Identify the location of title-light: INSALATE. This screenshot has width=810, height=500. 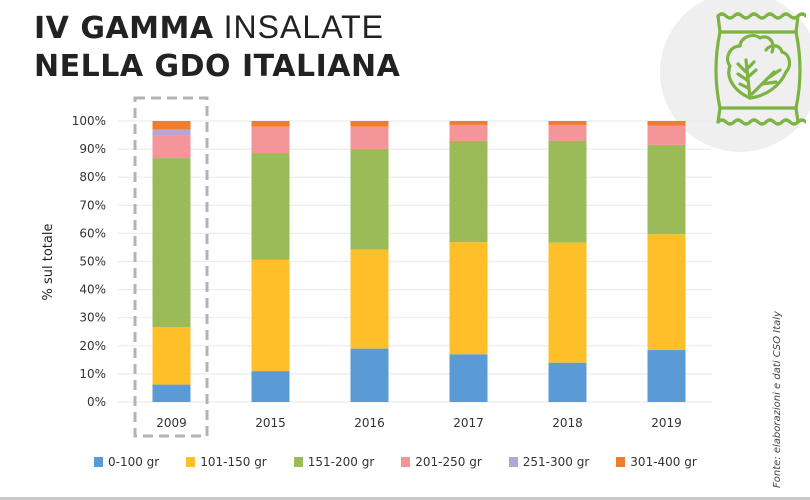
(303, 27).